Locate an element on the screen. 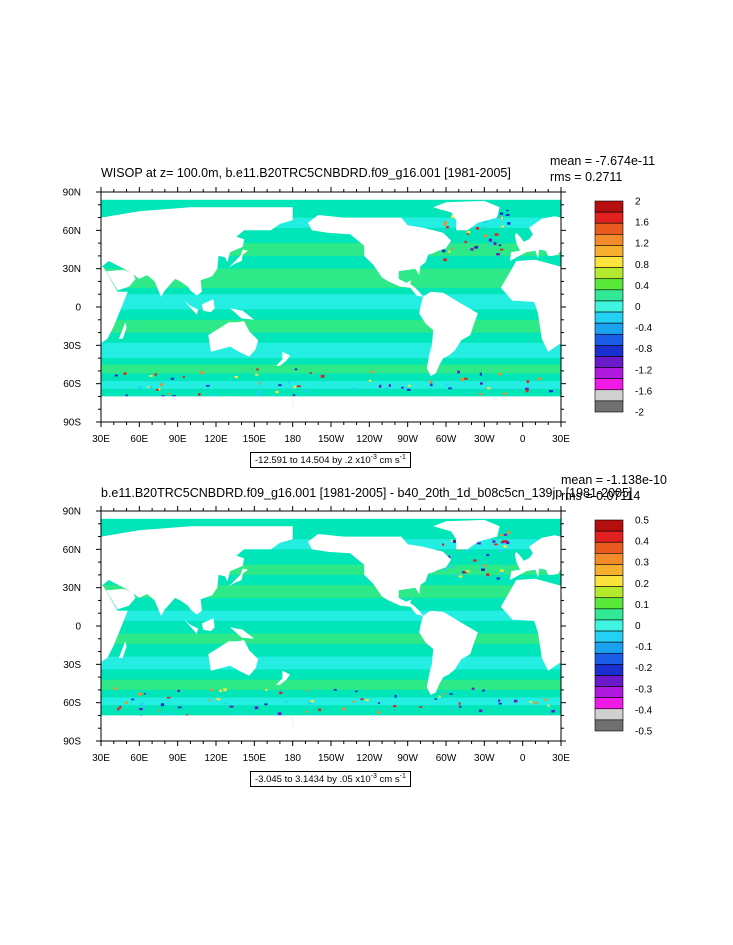 This screenshot has width=733, height=945. panel1-contour-info-unit-exp: -1 is located at coordinates (402, 457).